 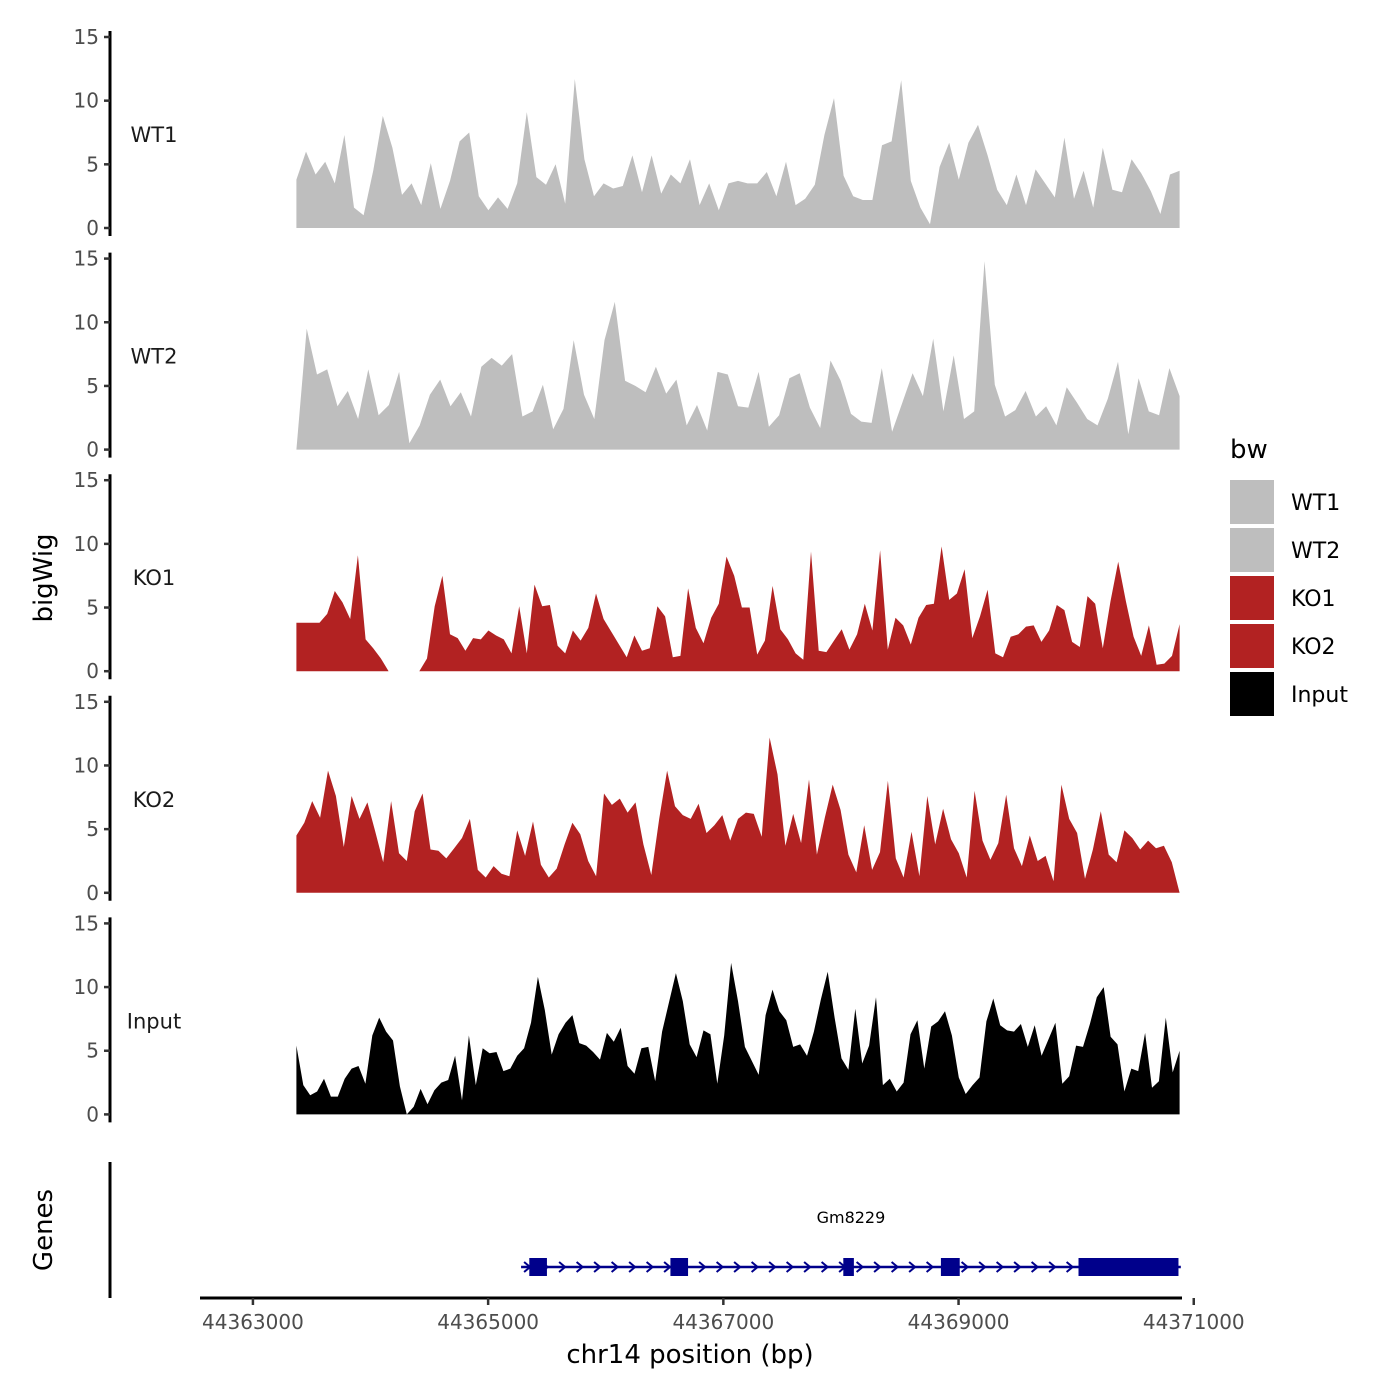 I want to click on gene-label: Gm8229, so click(x=851, y=1217).